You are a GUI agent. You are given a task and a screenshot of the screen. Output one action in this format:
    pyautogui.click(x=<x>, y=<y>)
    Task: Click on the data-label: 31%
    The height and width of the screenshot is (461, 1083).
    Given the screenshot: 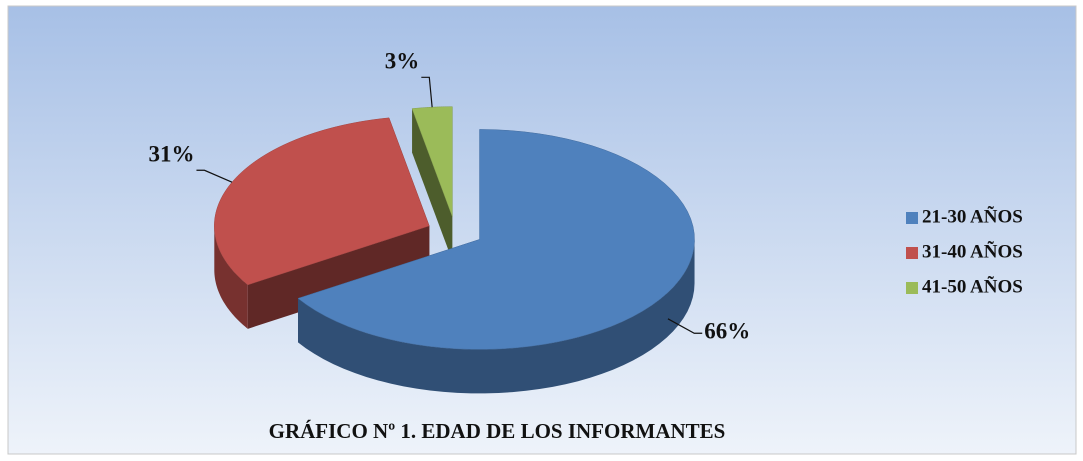 What is the action you would take?
    pyautogui.click(x=171, y=154)
    